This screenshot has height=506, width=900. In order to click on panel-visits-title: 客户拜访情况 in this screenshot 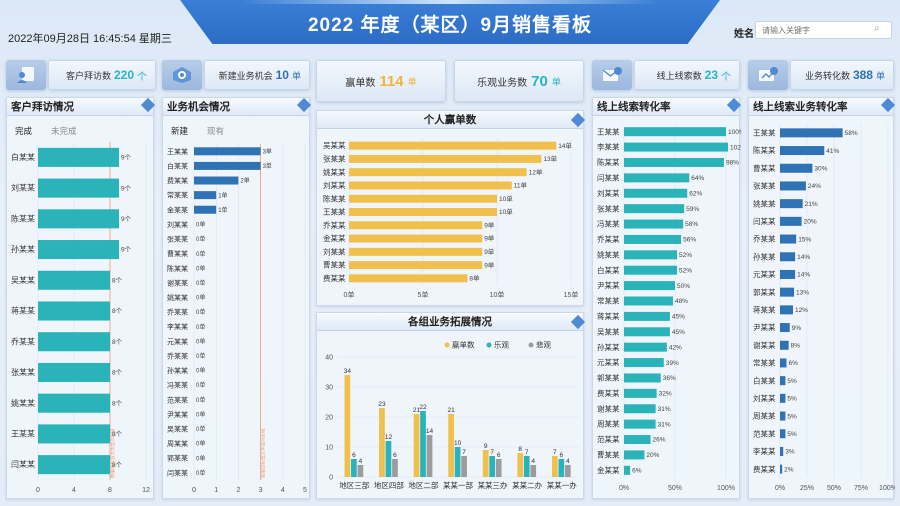, I will do `click(80, 107)`.